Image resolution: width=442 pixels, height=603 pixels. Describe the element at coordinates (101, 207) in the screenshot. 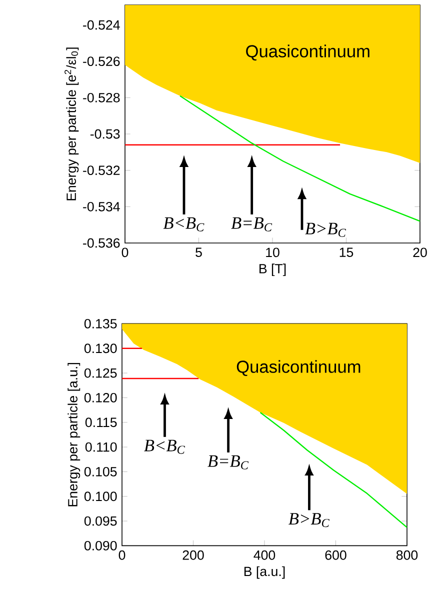

I see `y-tick-label: -0.534` at that location.